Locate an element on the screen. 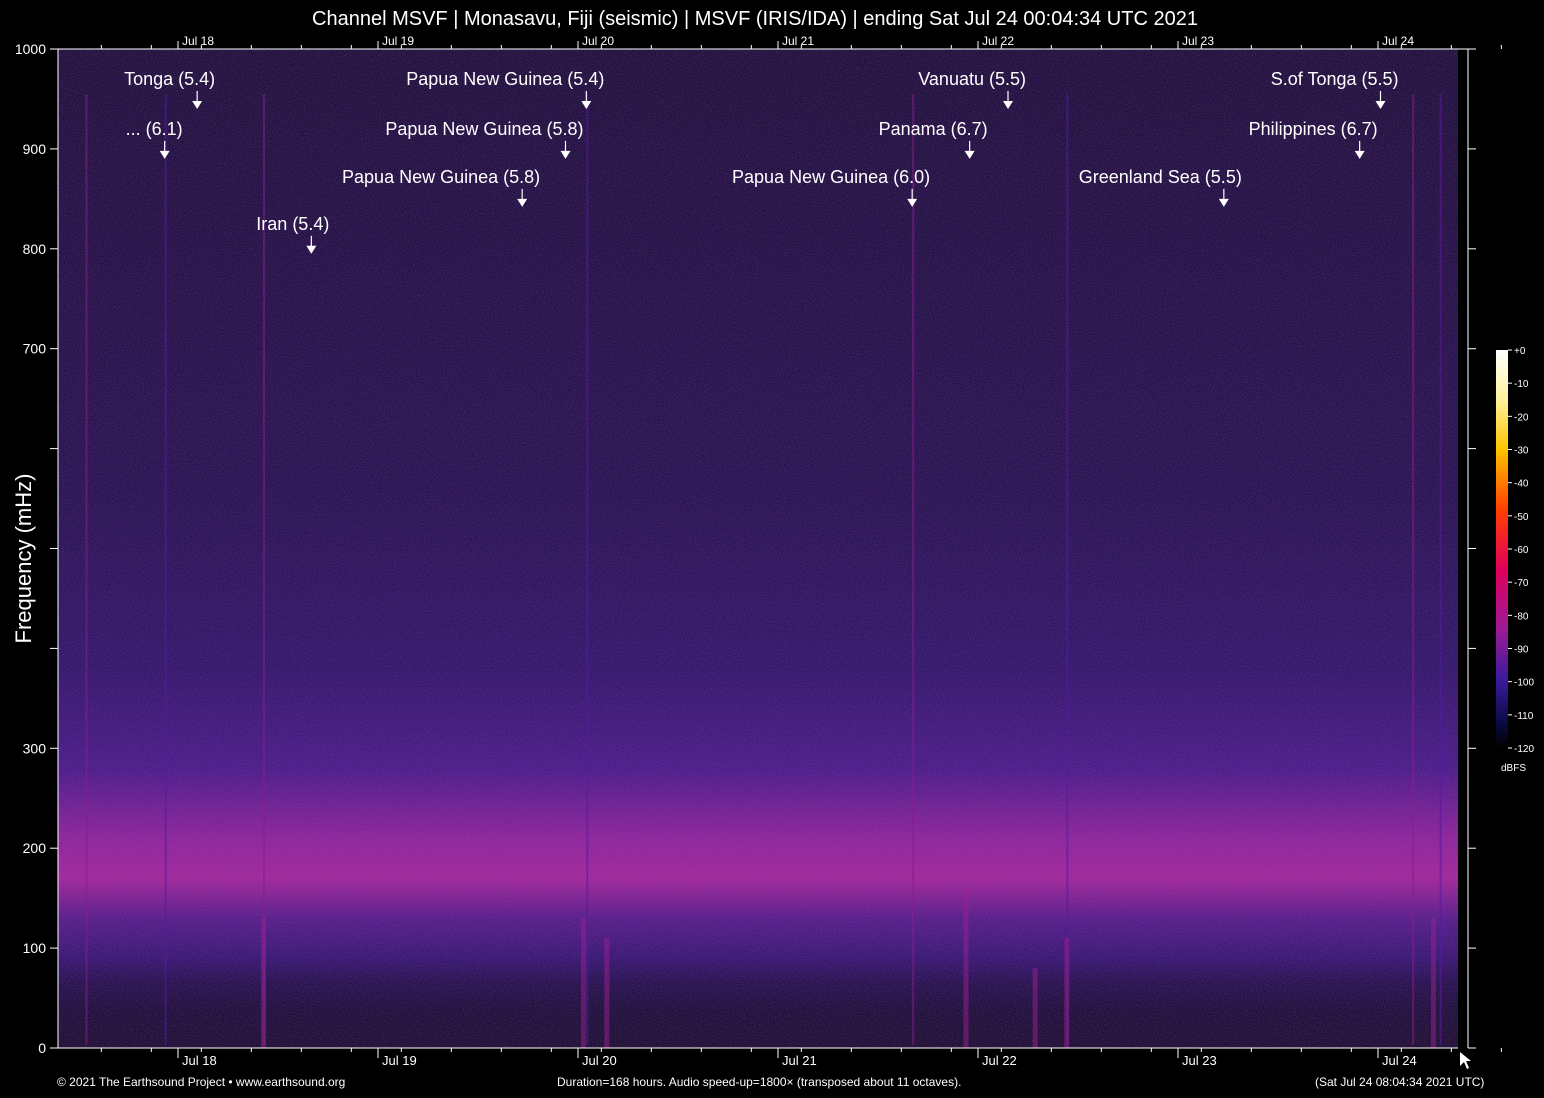 Image resolution: width=1544 pixels, height=1098 pixels. x-tick-label: Jul 19 is located at coordinates (399, 1060).